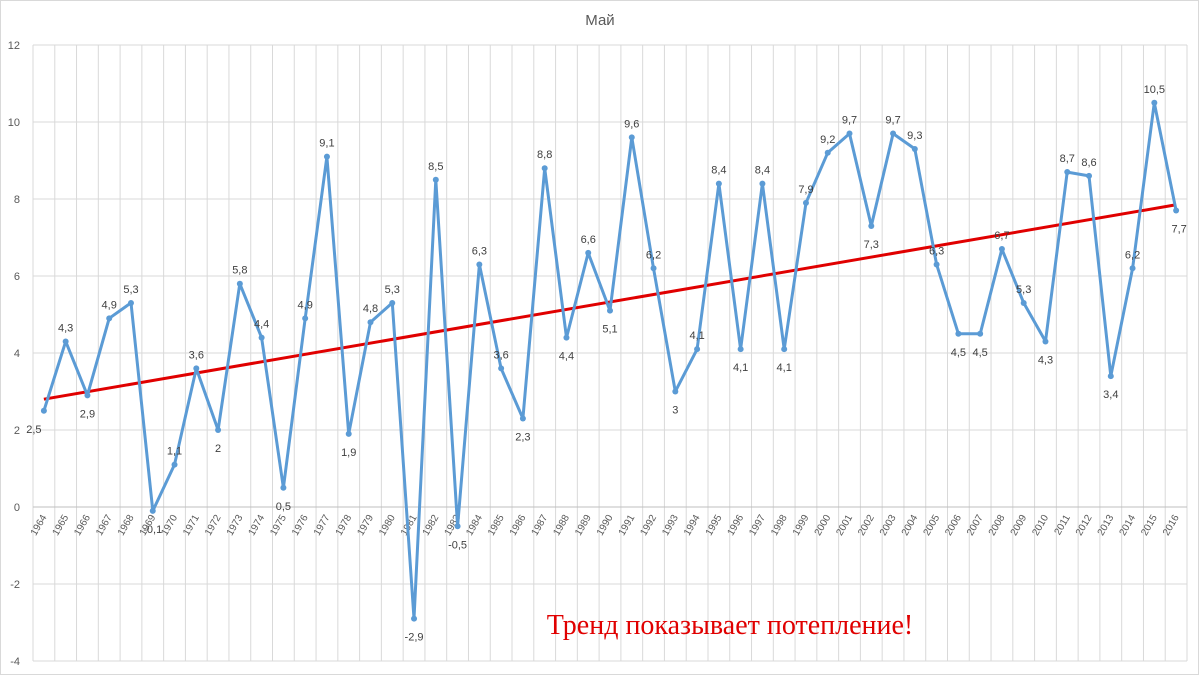 This screenshot has height=676, width=1200. I want to click on data-label: 6,2, so click(1132, 255).